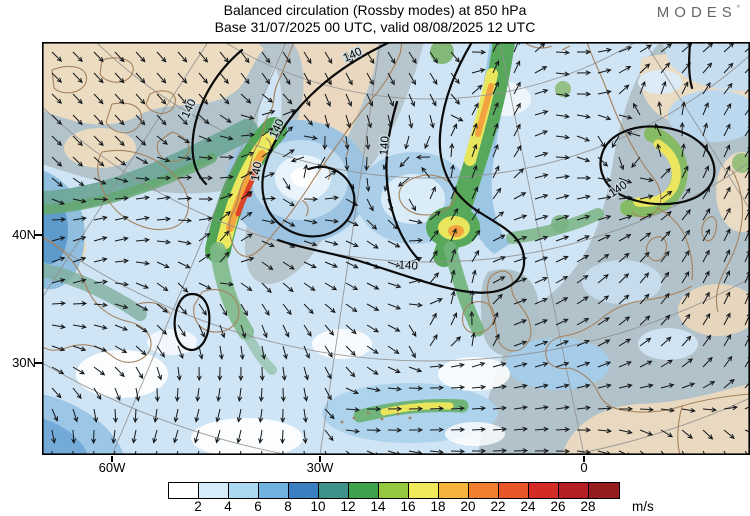 This screenshot has width=750, height=516. Describe the element at coordinates (588, 506) in the screenshot. I see `colorbar-tick-28: 28` at that location.